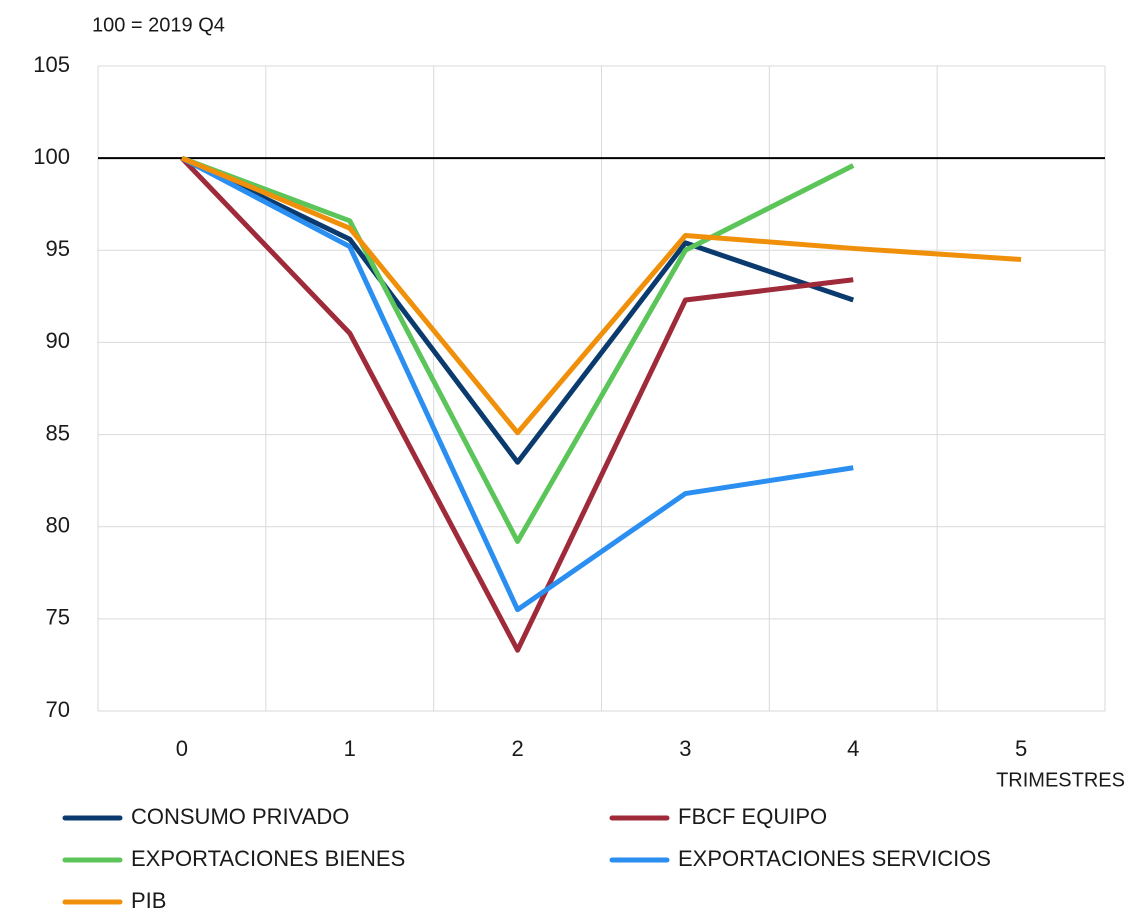  I want to click on legend-label: EXPORTACIONES SERVICIOS, so click(834, 858).